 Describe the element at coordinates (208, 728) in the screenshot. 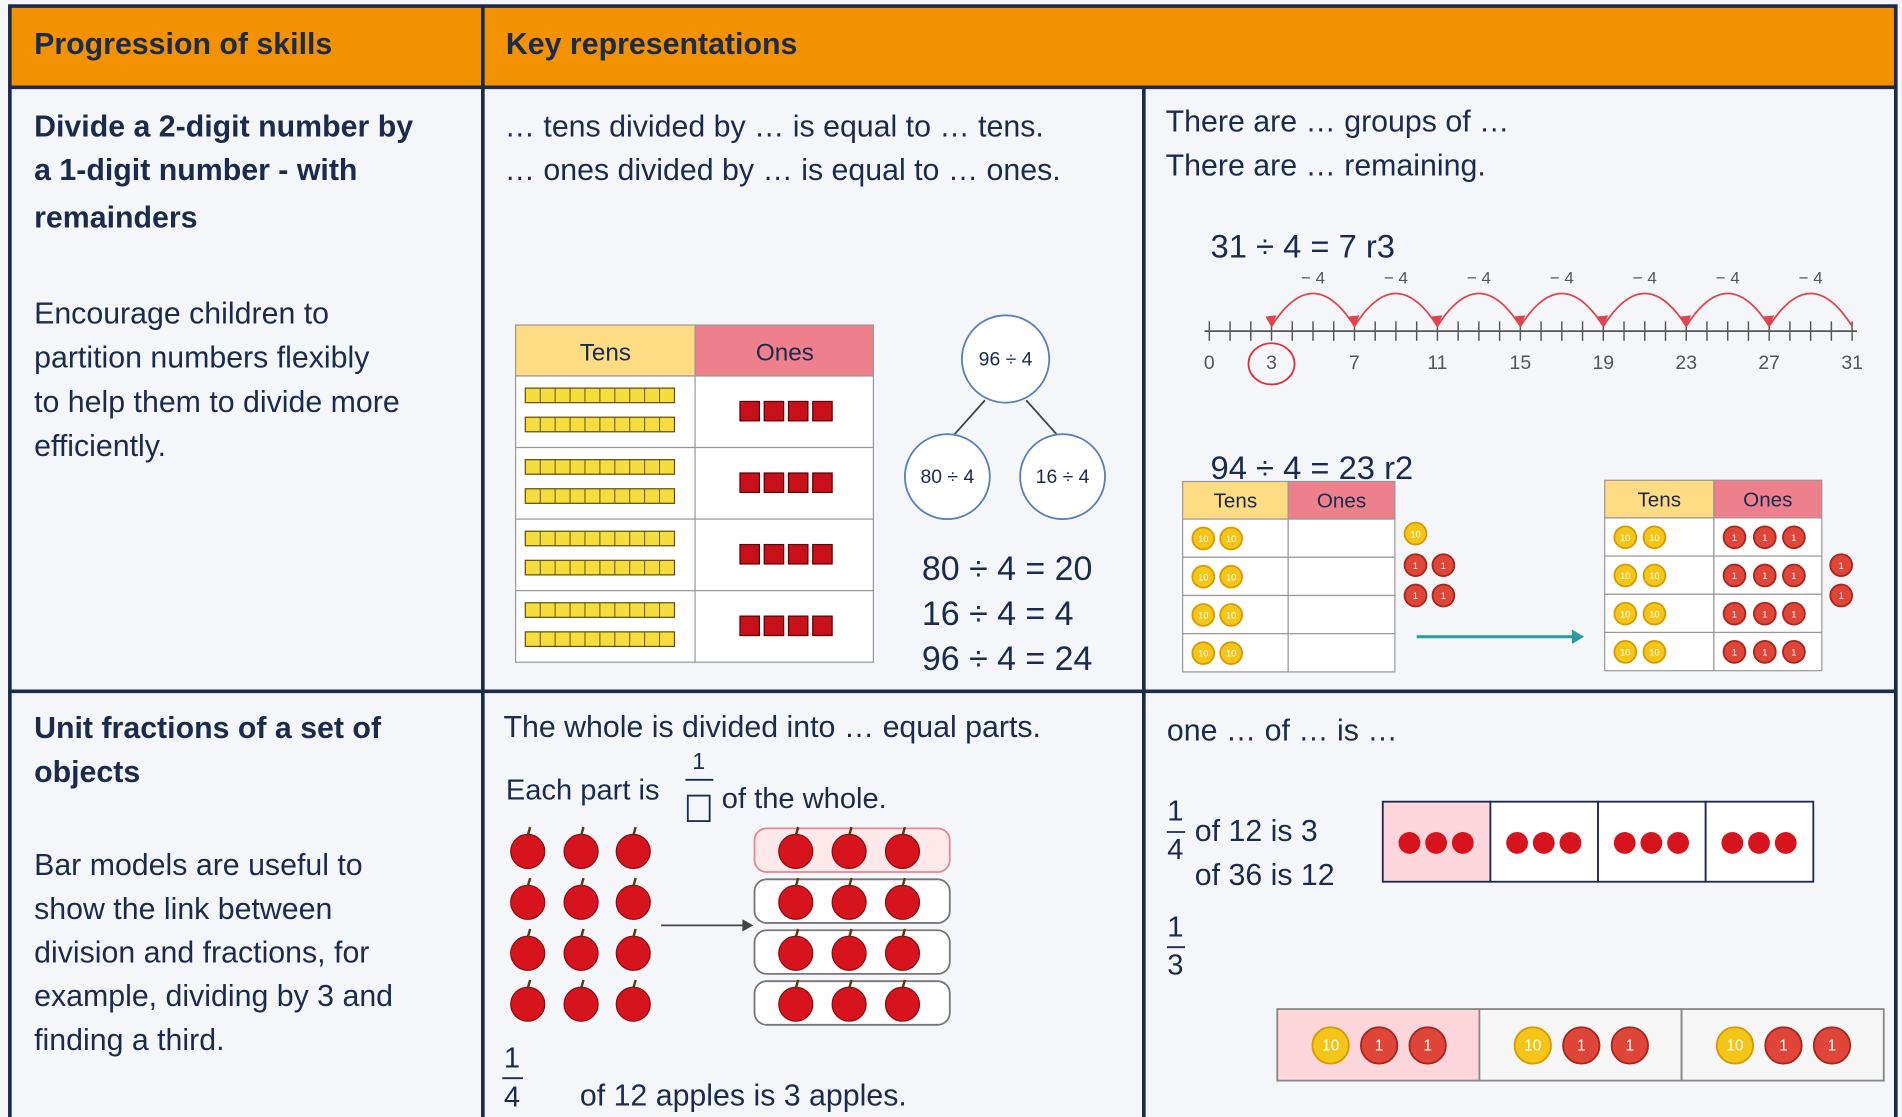

I see `skill-title: Unit fractions of a set of` at that location.